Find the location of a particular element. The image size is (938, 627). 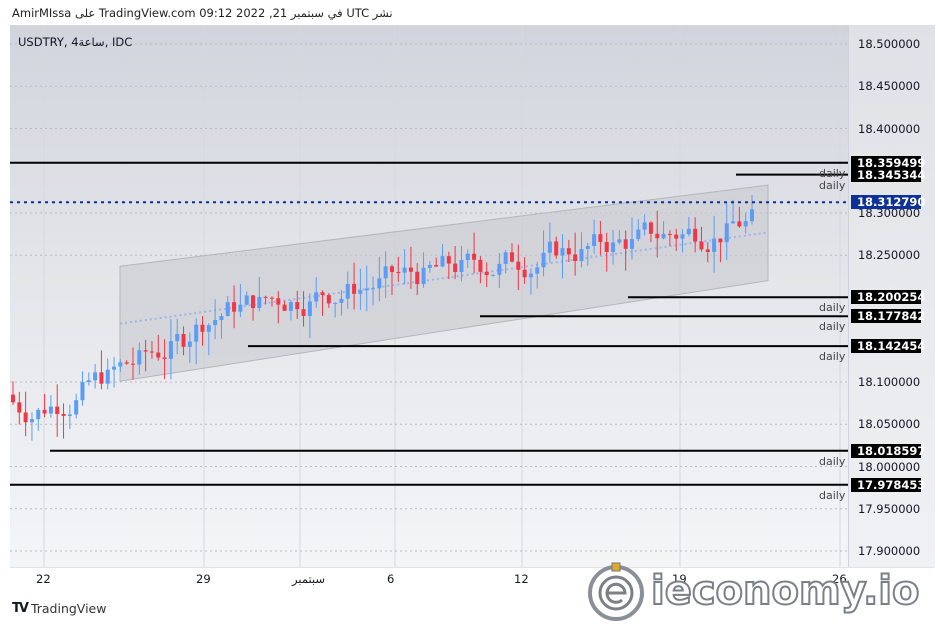

ieconomy-e-logo-icon is located at coordinates (616, 591).